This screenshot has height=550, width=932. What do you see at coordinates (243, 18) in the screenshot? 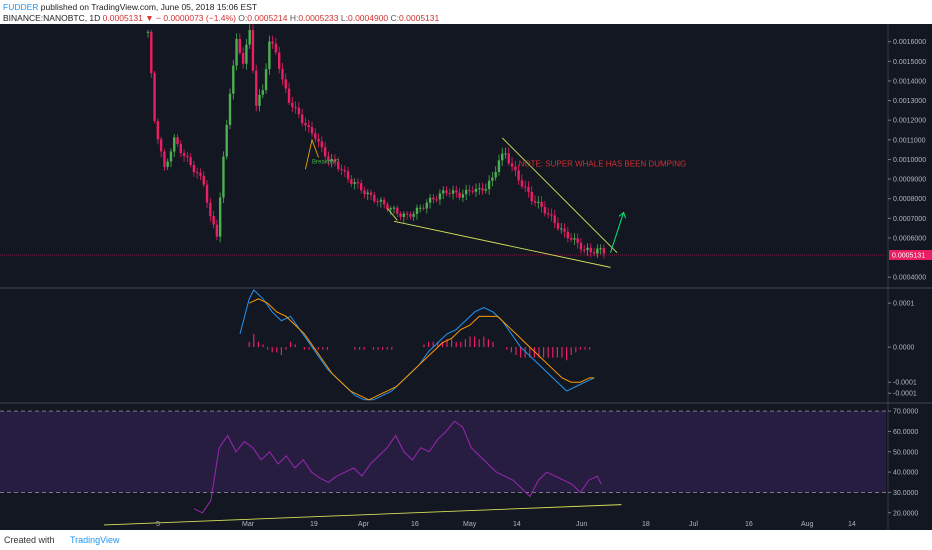
I see `open-label: O:` at bounding box center [243, 18].